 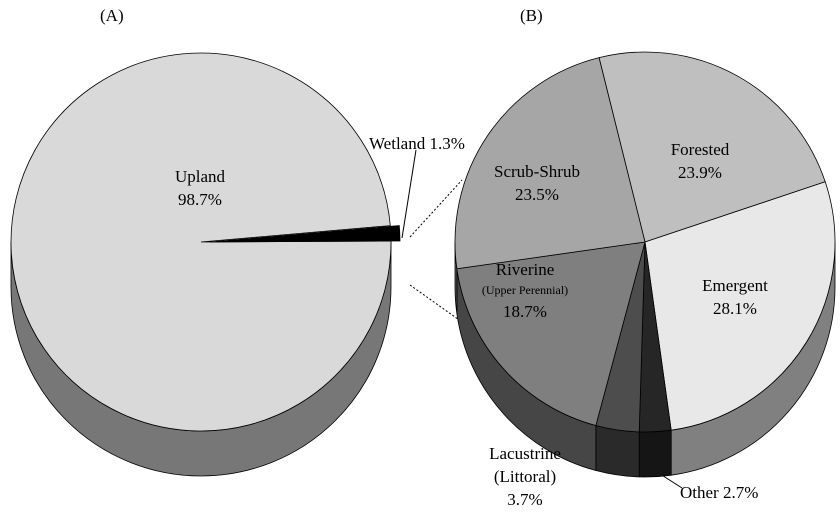 What do you see at coordinates (740, 492) in the screenshot?
I see `value-label: 2.7%` at bounding box center [740, 492].